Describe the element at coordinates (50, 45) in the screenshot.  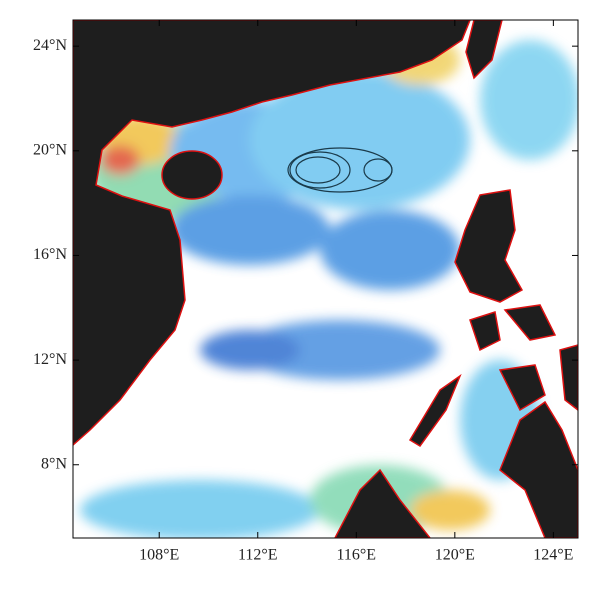
I see `y-tick-label: 24°N` at that location.